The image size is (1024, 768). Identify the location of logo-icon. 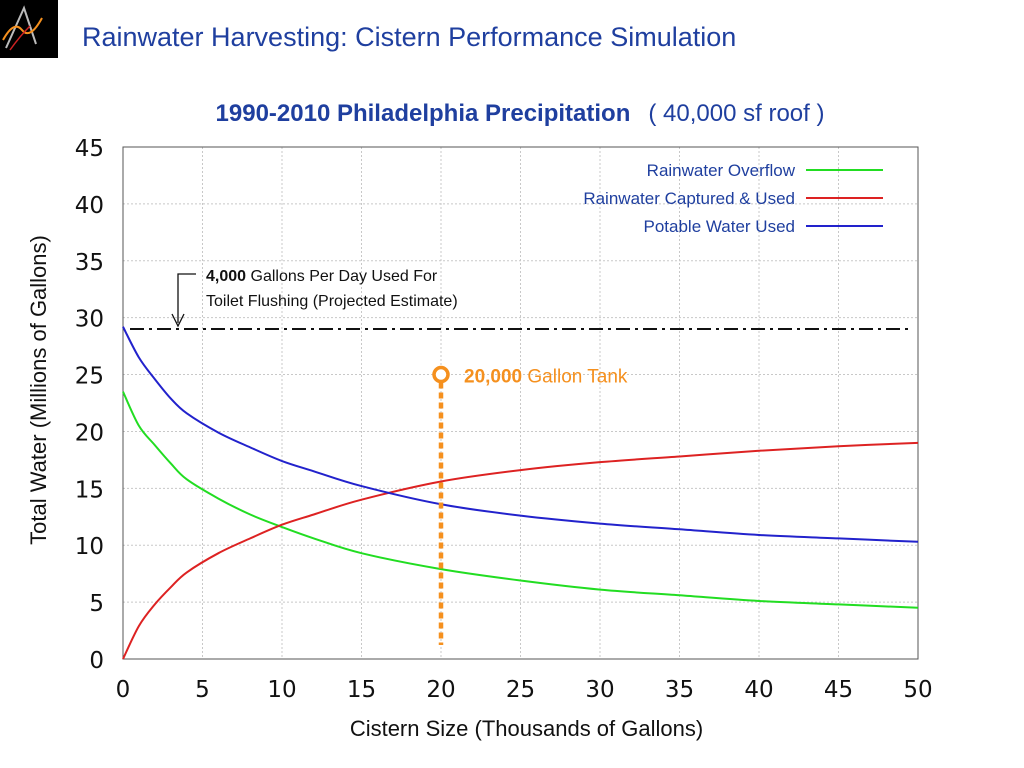
(22, 28).